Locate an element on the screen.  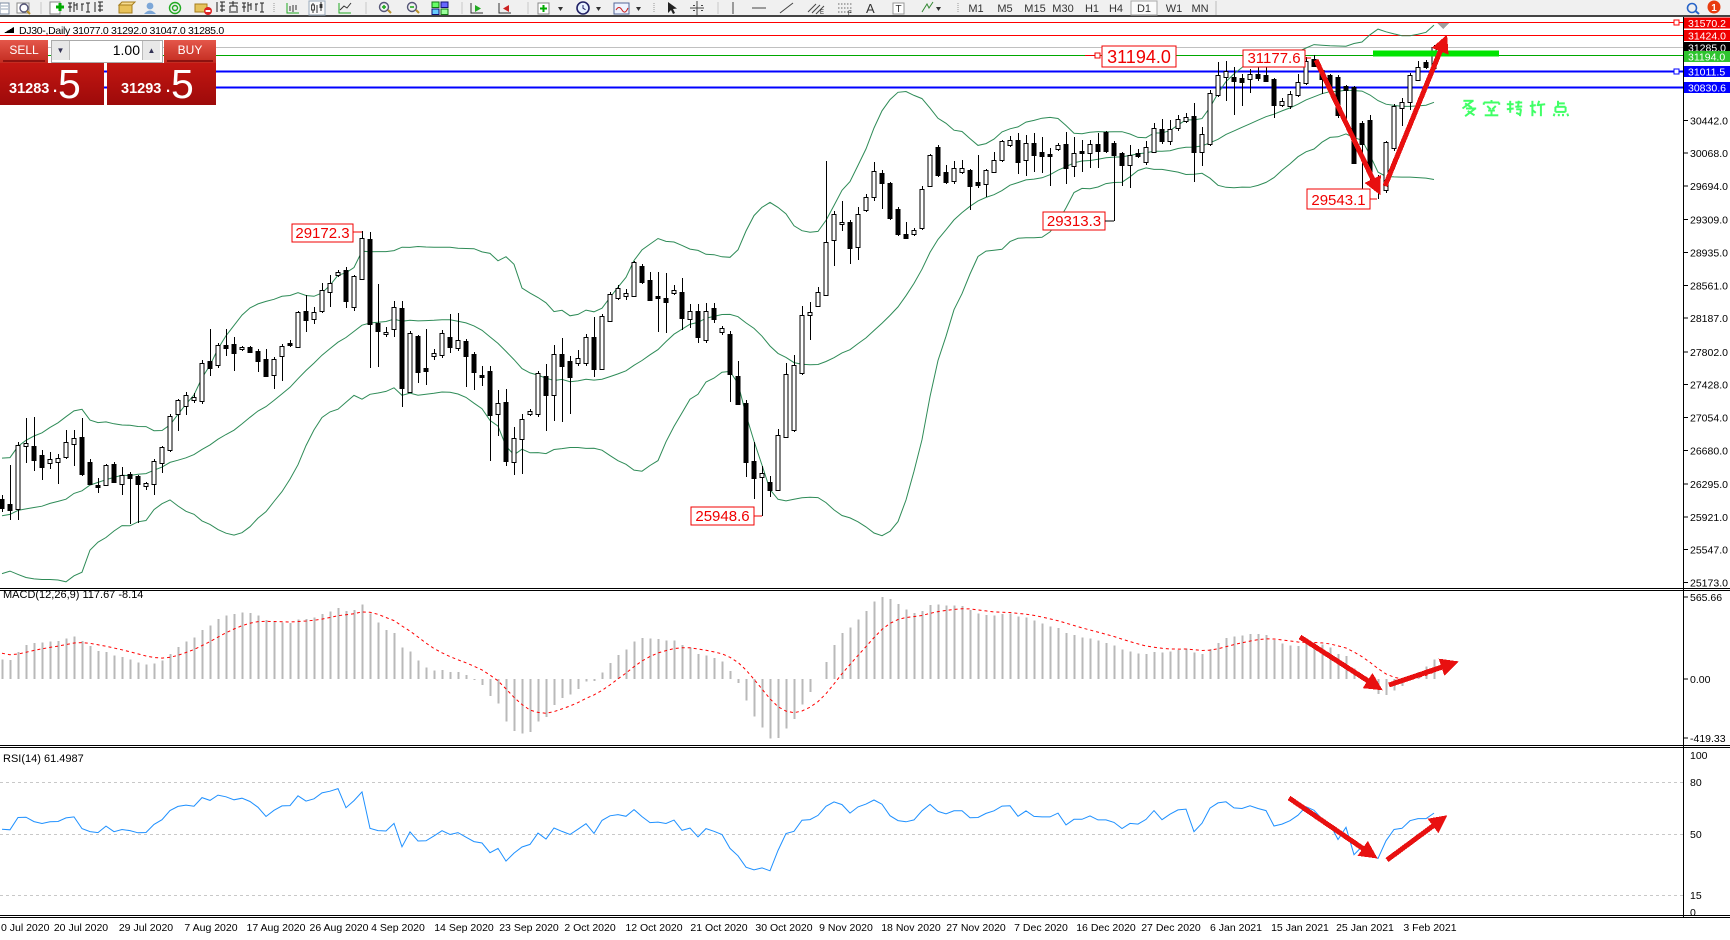
svg-text: 31570.2 is located at coordinates (1707, 24).